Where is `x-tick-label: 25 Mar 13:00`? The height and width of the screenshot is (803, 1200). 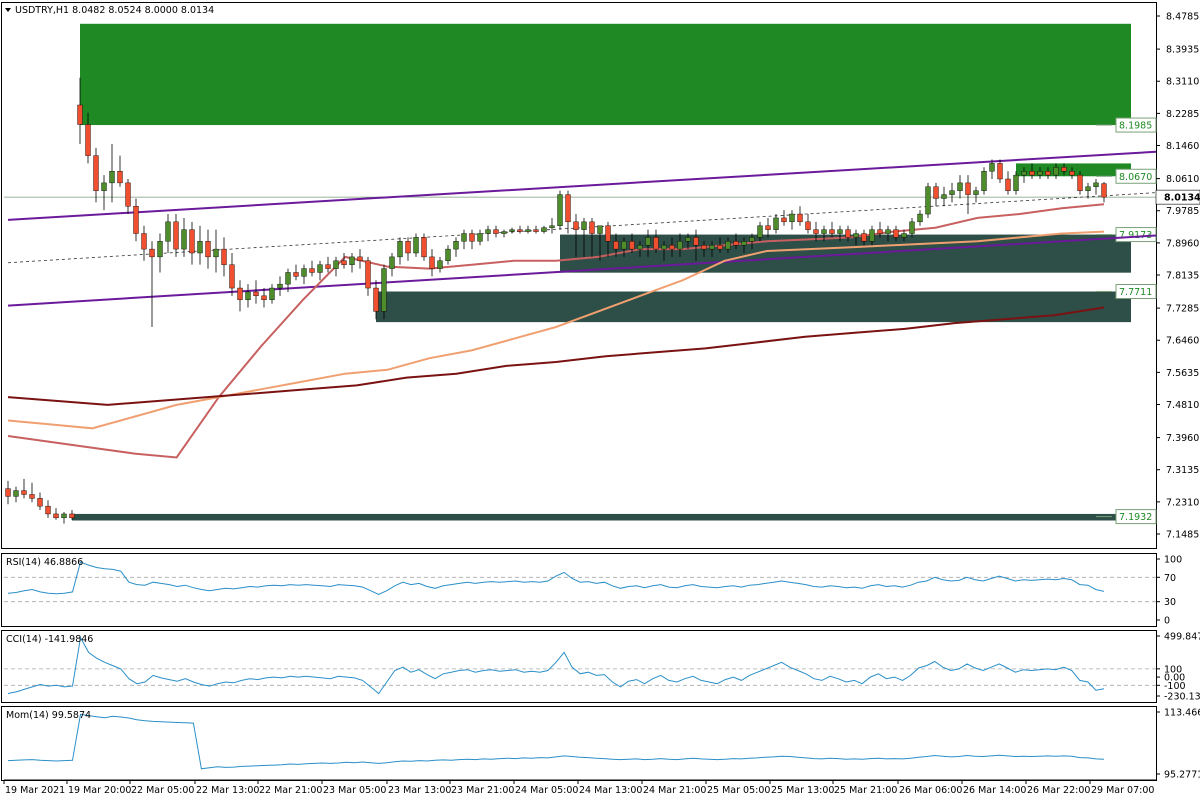
x-tick-label: 25 Mar 13:00 is located at coordinates (802, 790).